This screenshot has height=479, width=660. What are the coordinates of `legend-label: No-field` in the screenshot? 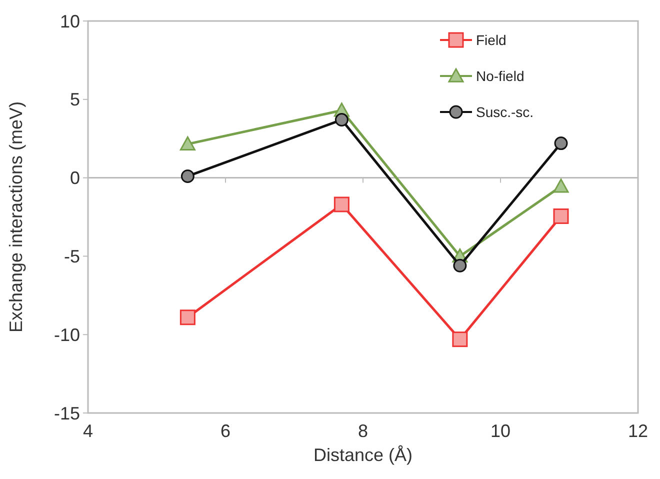 It's located at (500, 76).